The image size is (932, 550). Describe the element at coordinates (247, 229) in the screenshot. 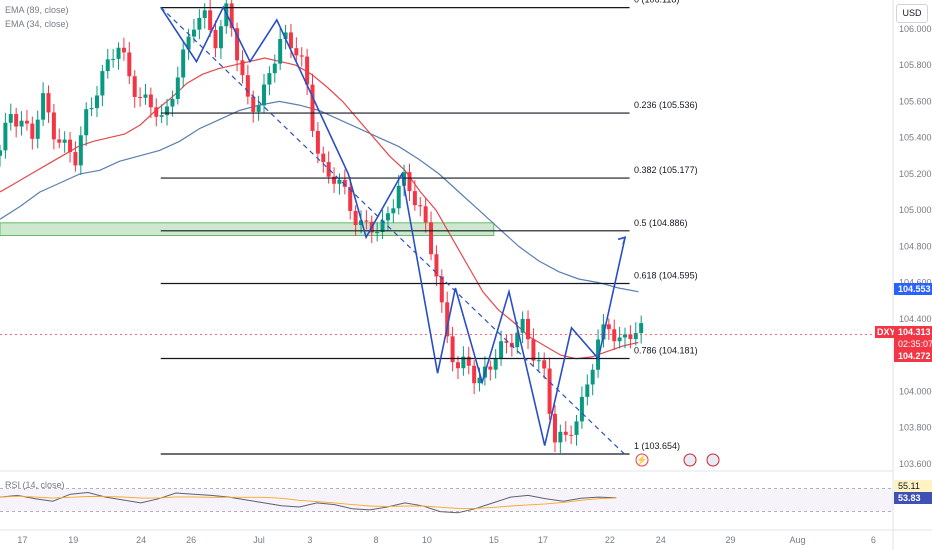

I see `support-zone` at that location.